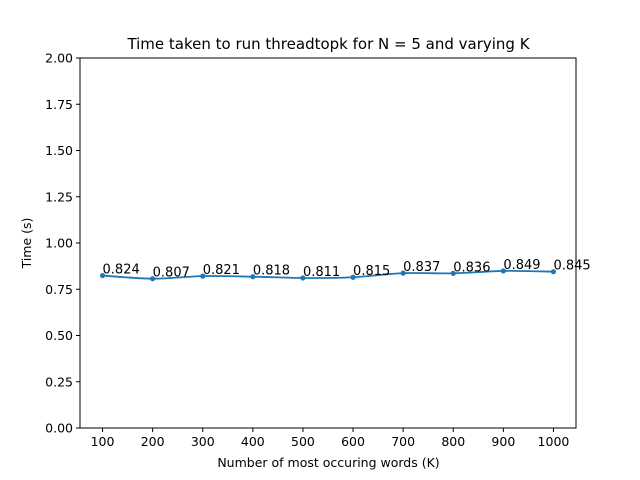 This screenshot has height=480, width=640. I want to click on data-label: 0.824, so click(121, 270).